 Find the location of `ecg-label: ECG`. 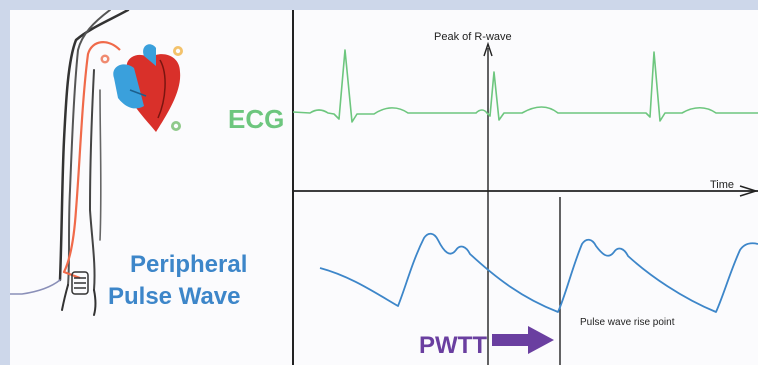

ecg-label: ECG is located at coordinates (256, 119).